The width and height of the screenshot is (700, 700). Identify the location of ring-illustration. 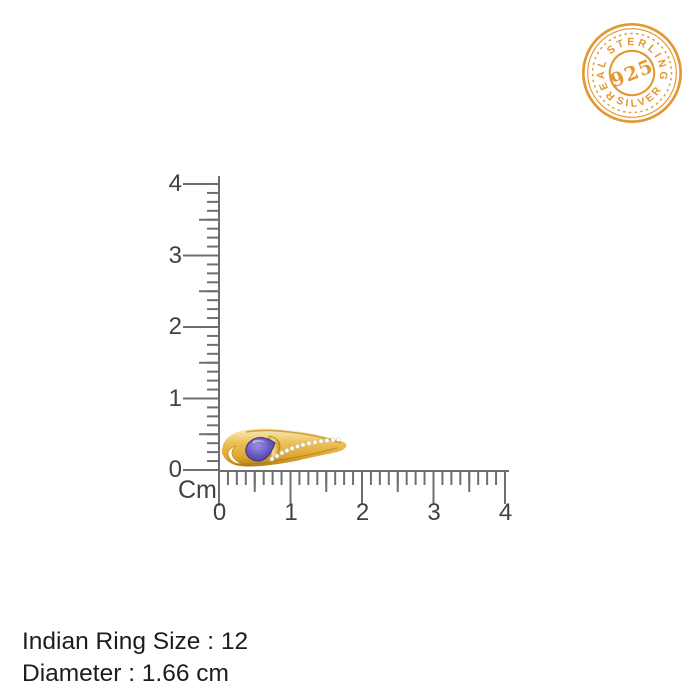
(284, 447).